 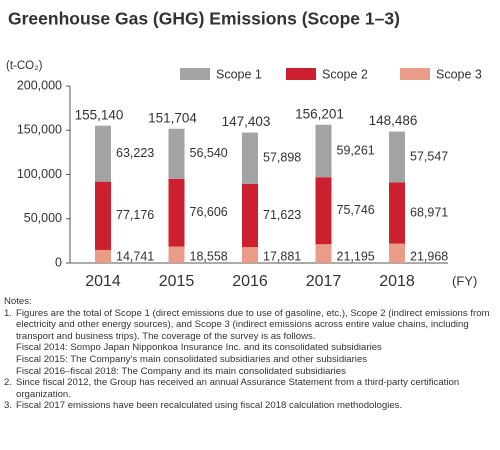 I want to click on value-label: 59,261, so click(x=356, y=150).